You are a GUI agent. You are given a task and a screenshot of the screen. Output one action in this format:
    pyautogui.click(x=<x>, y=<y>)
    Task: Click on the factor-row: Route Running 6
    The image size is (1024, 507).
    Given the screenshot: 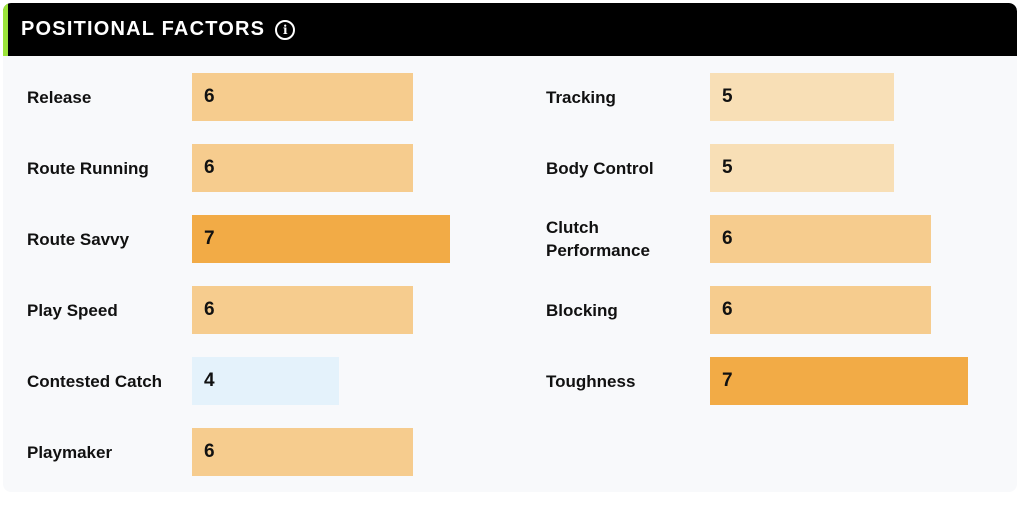 What is the action you would take?
    pyautogui.click(x=510, y=168)
    